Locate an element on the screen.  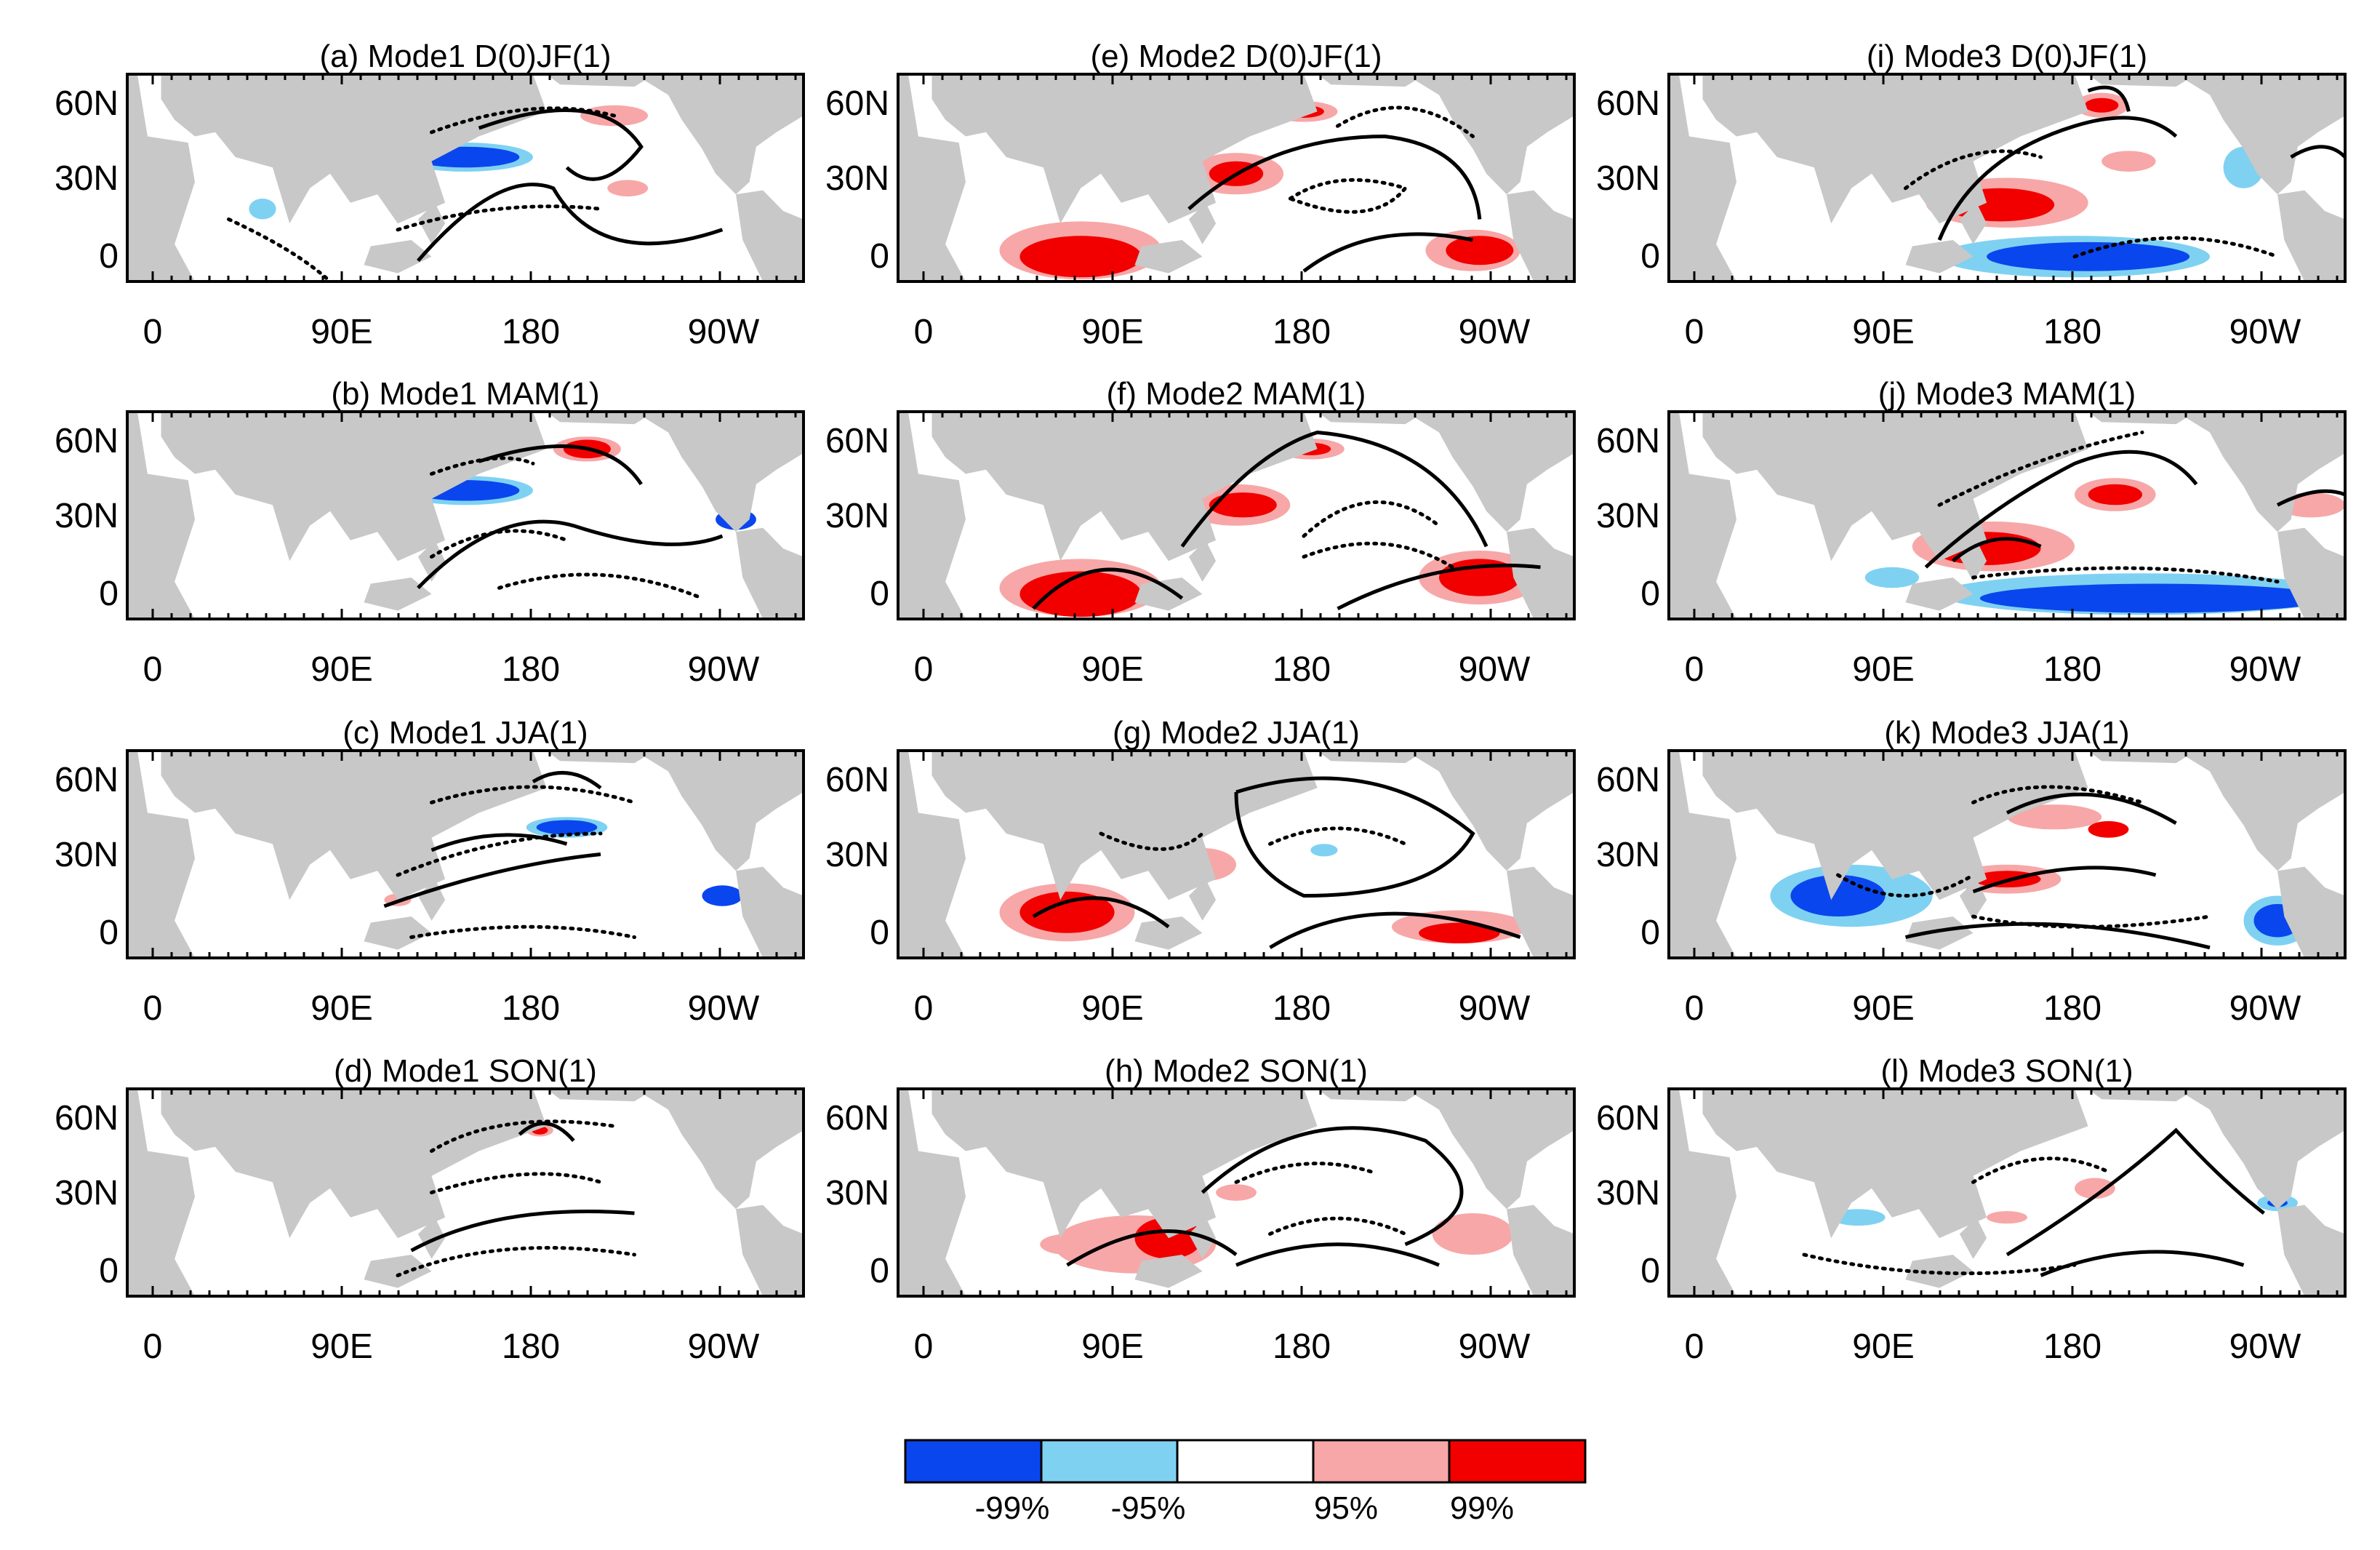
panel-title: (b) Mode1 MAM(1) is located at coordinates (465, 394).